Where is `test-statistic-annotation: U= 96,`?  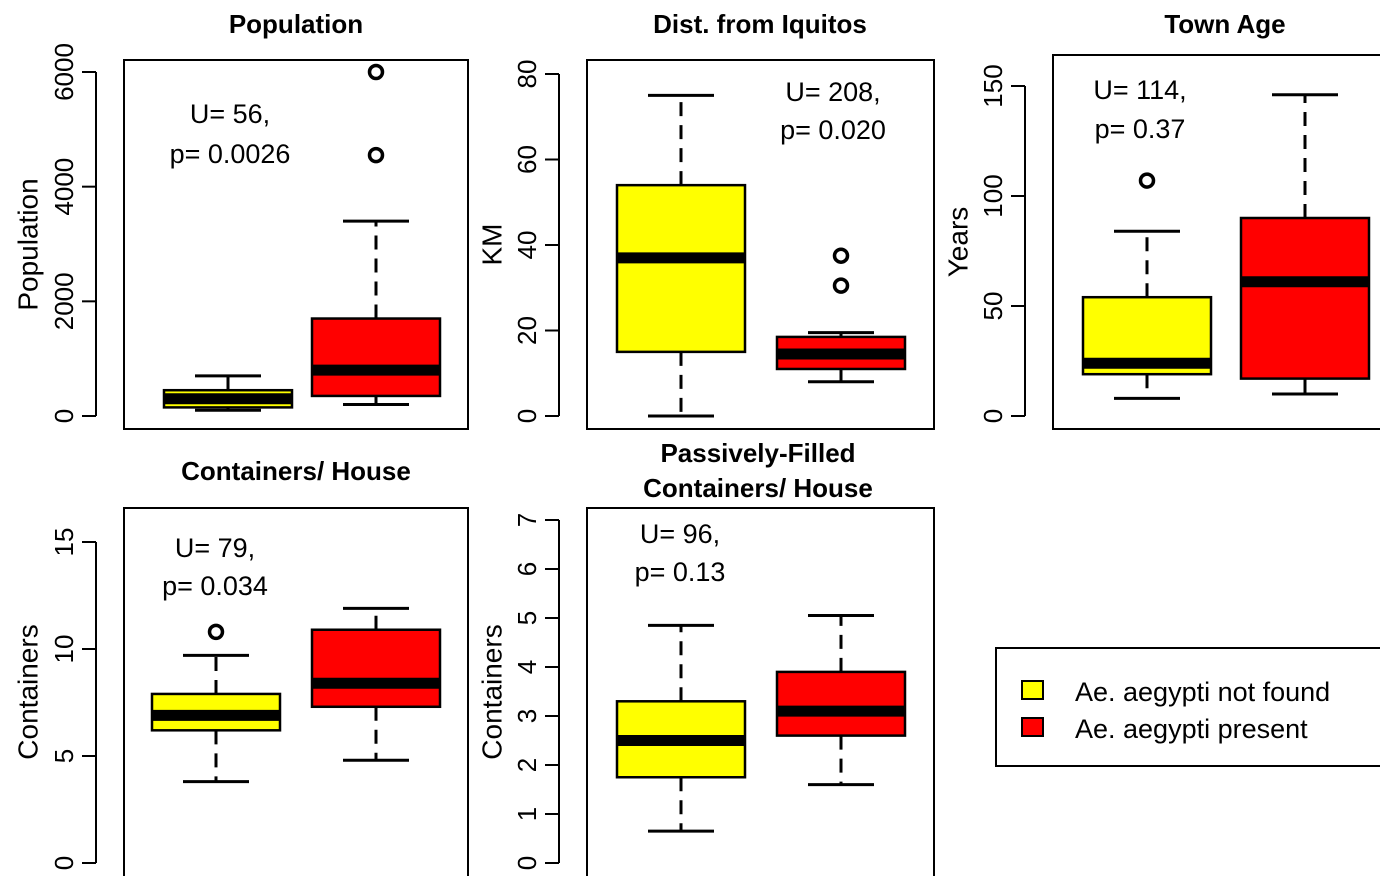
test-statistic-annotation: U= 96, is located at coordinates (680, 534).